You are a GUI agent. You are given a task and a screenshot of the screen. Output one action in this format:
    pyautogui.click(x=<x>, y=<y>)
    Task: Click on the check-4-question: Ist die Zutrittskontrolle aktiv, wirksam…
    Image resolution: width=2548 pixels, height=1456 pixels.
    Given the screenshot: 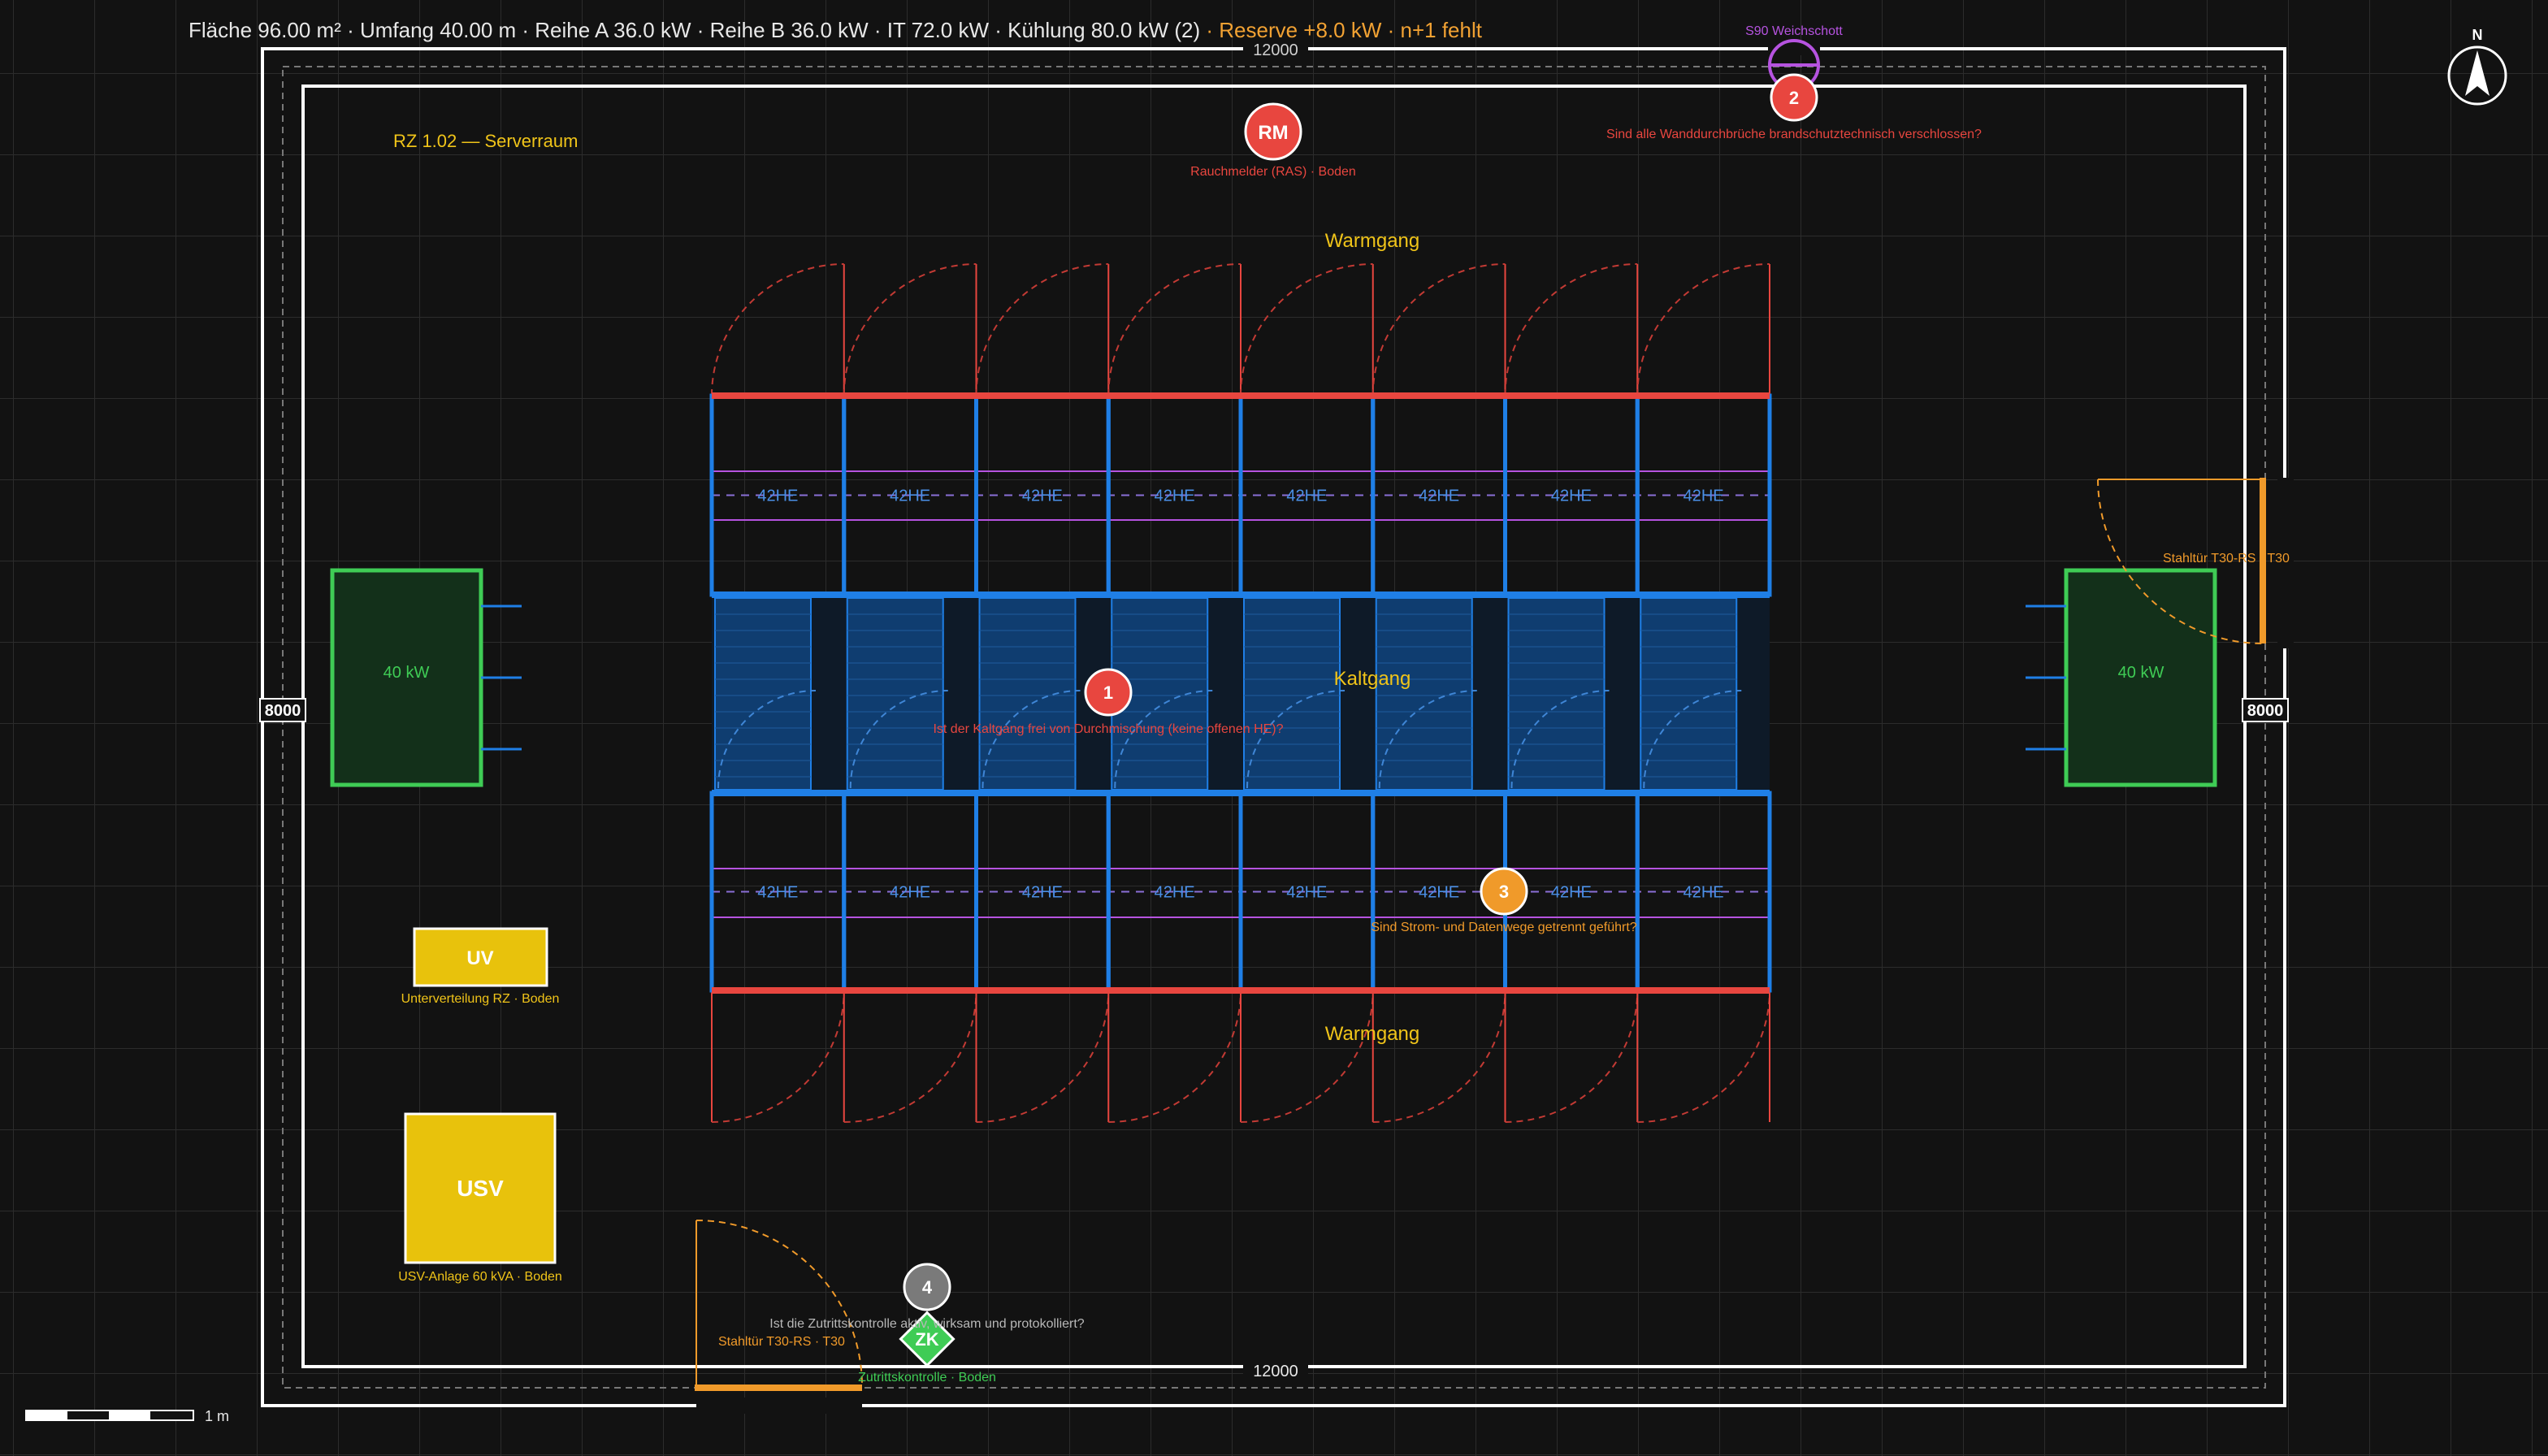 What is the action you would take?
    pyautogui.click(x=927, y=1324)
    